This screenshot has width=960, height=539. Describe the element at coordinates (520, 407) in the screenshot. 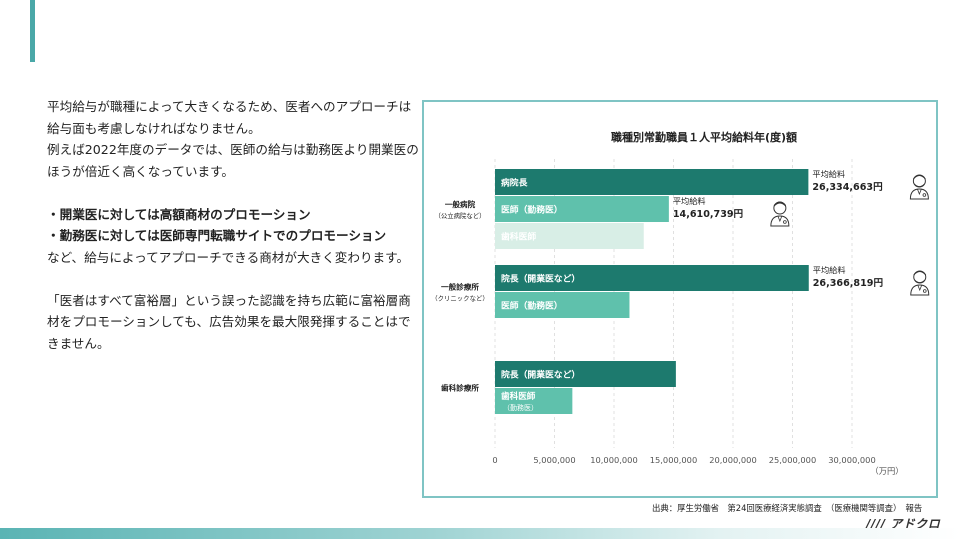

I see `bar-sublabel: （勤務医）` at that location.